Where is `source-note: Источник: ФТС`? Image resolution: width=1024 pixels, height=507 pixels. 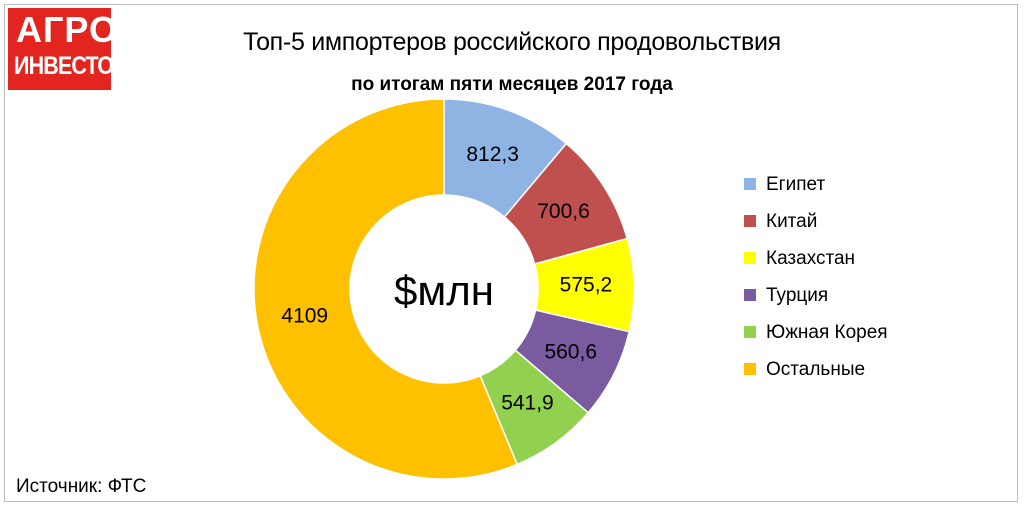 source-note: Источник: ФТС is located at coordinates (81, 486).